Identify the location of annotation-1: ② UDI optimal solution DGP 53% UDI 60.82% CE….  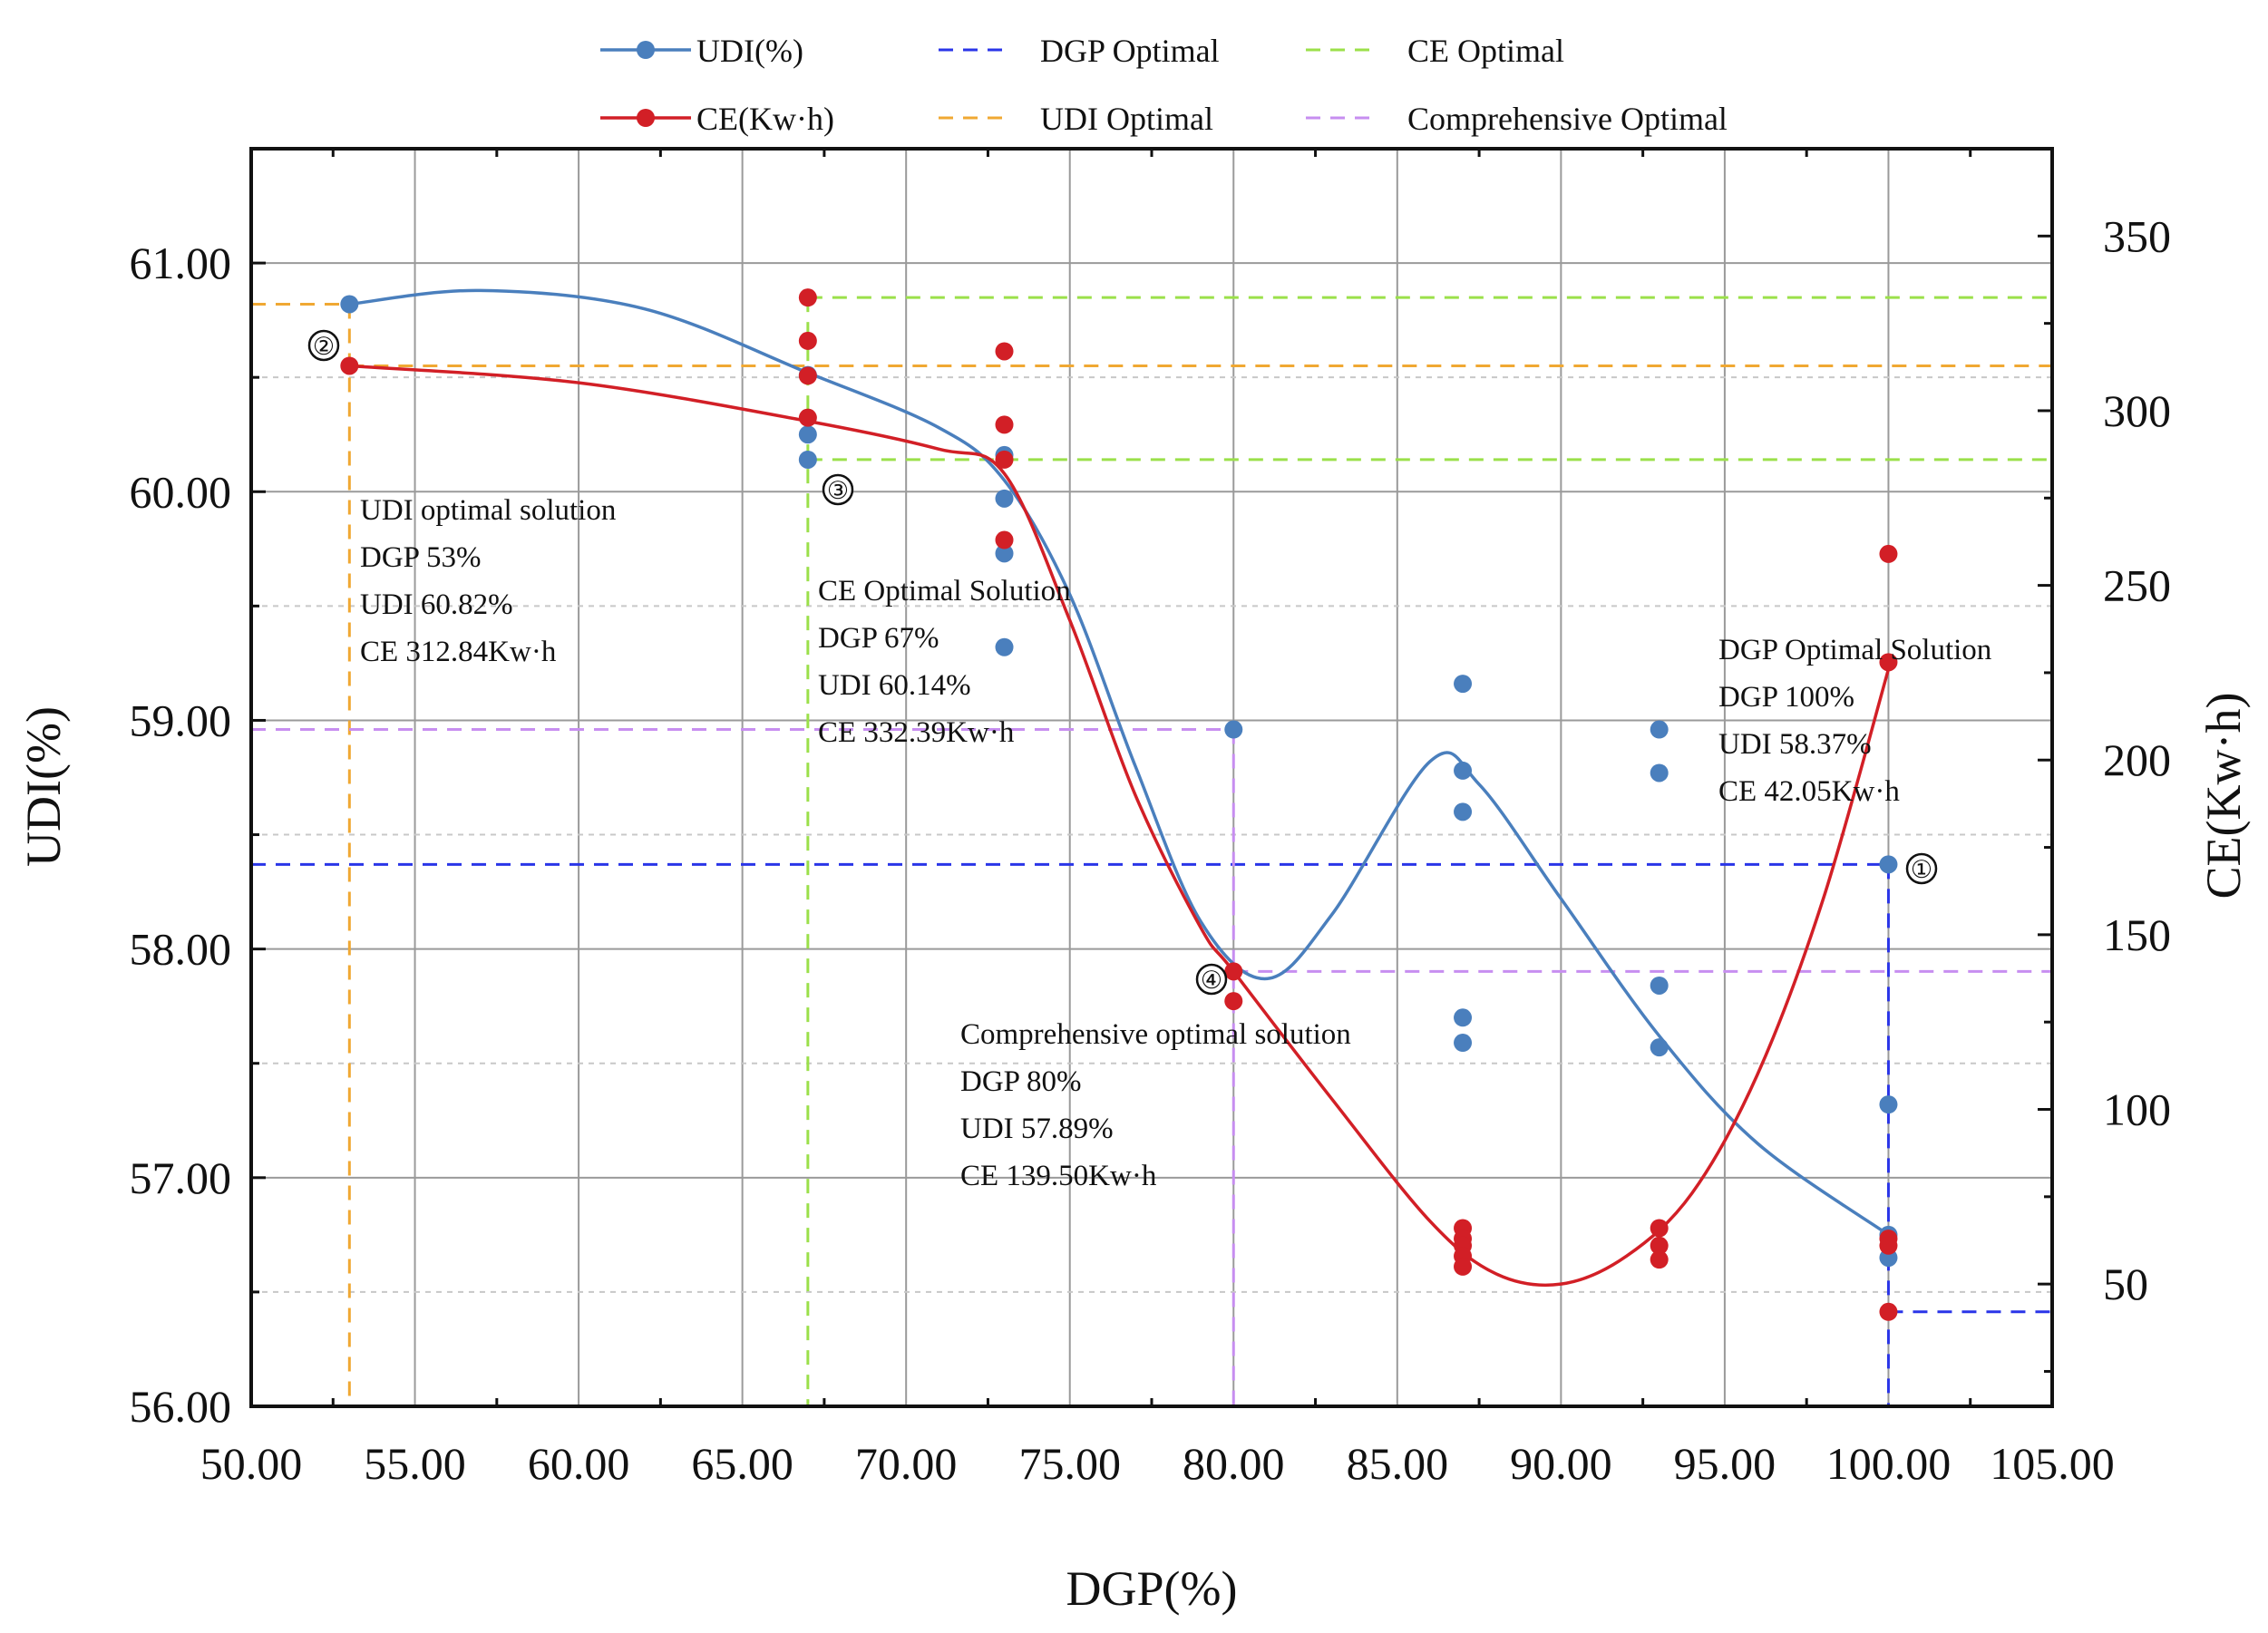
(462, 499).